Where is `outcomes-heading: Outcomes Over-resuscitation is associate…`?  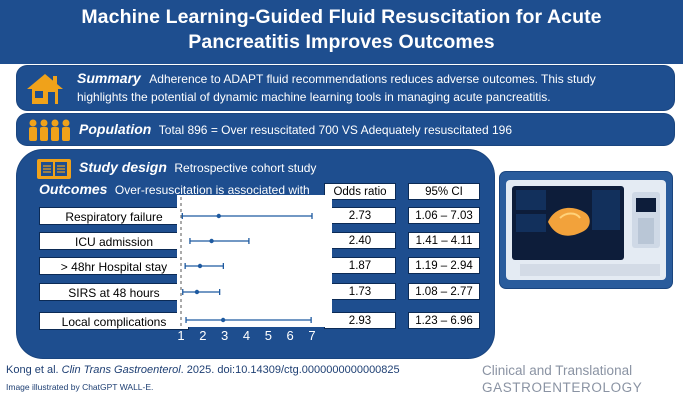
outcomes-heading: Outcomes Over-resuscitation is associate… is located at coordinates (174, 190).